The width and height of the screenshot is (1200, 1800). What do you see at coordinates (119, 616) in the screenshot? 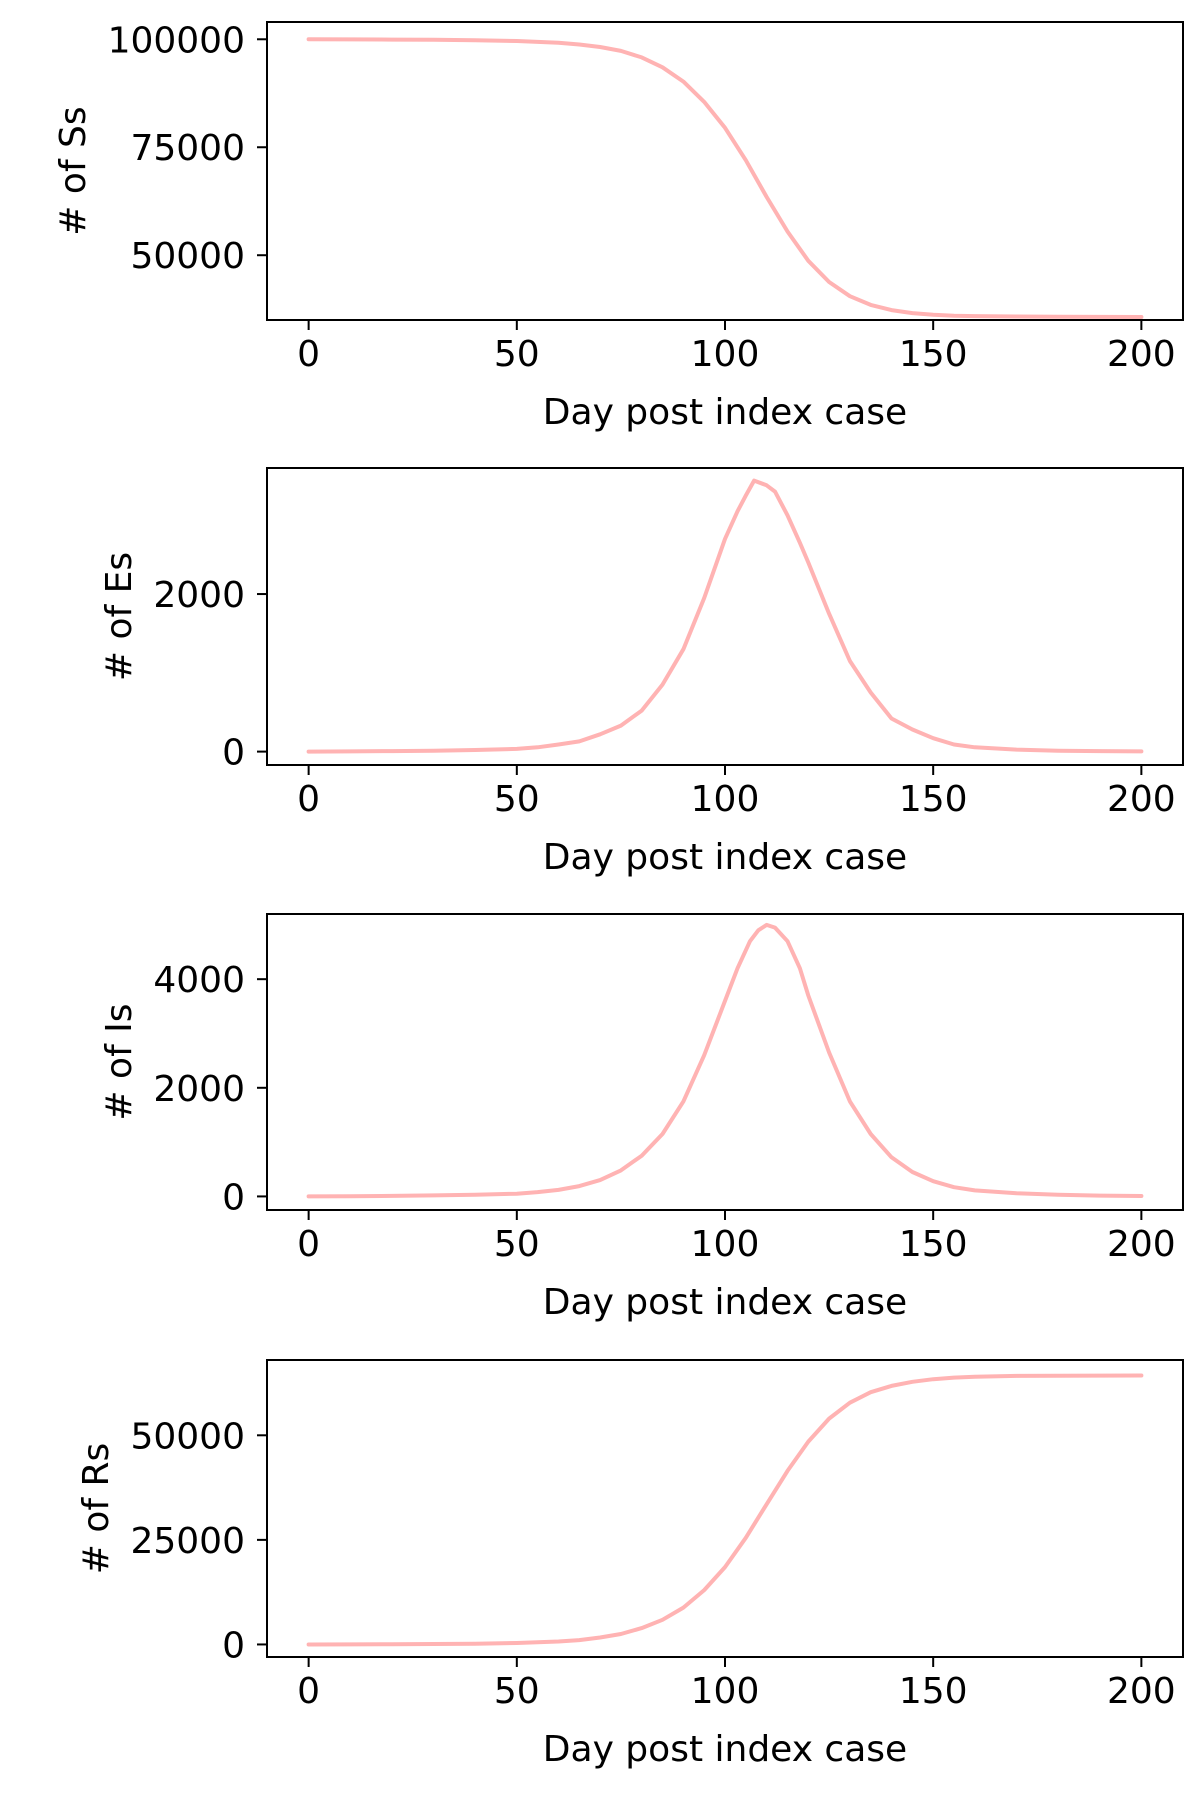
I see `y-axis-label: # of Es` at bounding box center [119, 616].